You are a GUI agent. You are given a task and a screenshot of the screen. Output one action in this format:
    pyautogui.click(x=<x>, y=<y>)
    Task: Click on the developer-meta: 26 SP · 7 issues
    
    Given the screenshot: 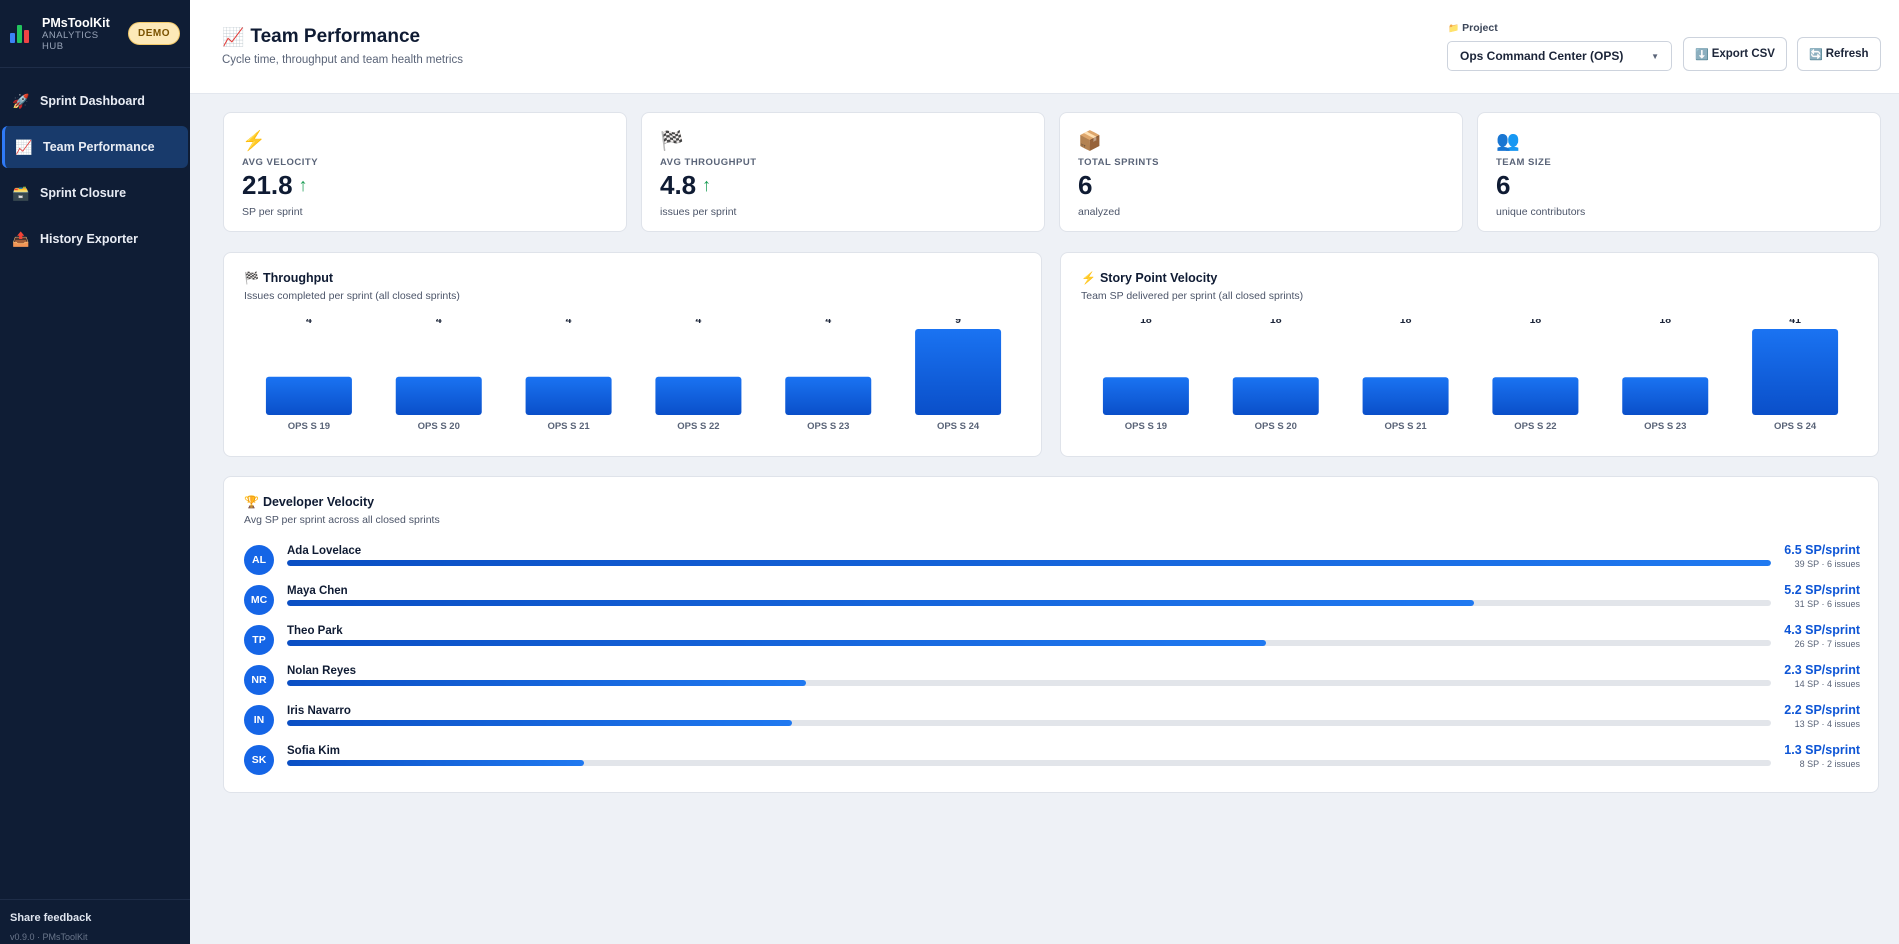 What is the action you would take?
    pyautogui.click(x=1827, y=644)
    